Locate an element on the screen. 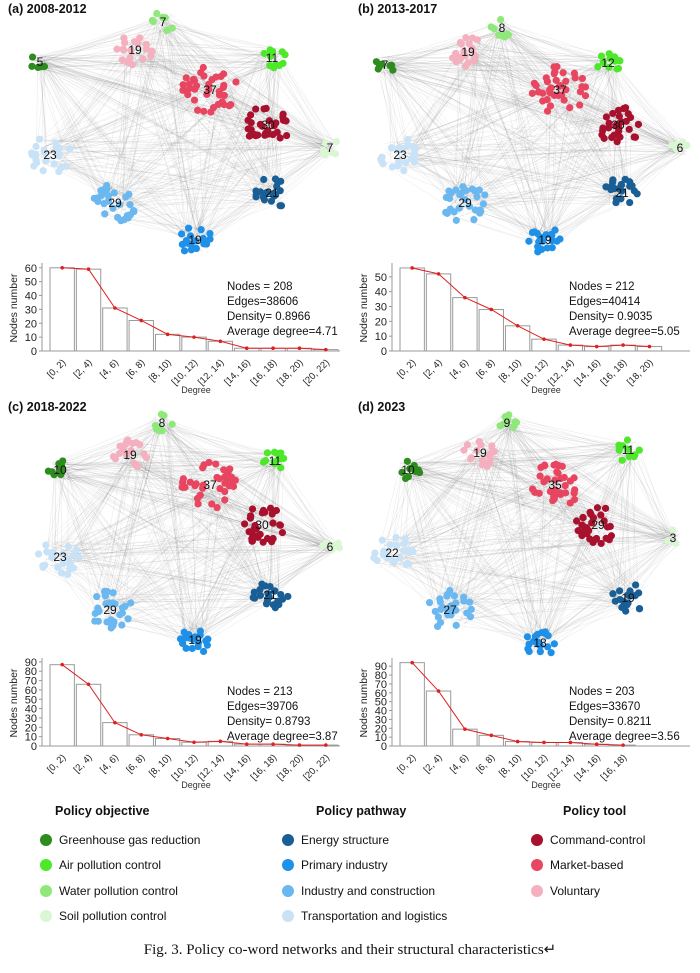  cluster-transport: 23 is located at coordinates (59, 559).